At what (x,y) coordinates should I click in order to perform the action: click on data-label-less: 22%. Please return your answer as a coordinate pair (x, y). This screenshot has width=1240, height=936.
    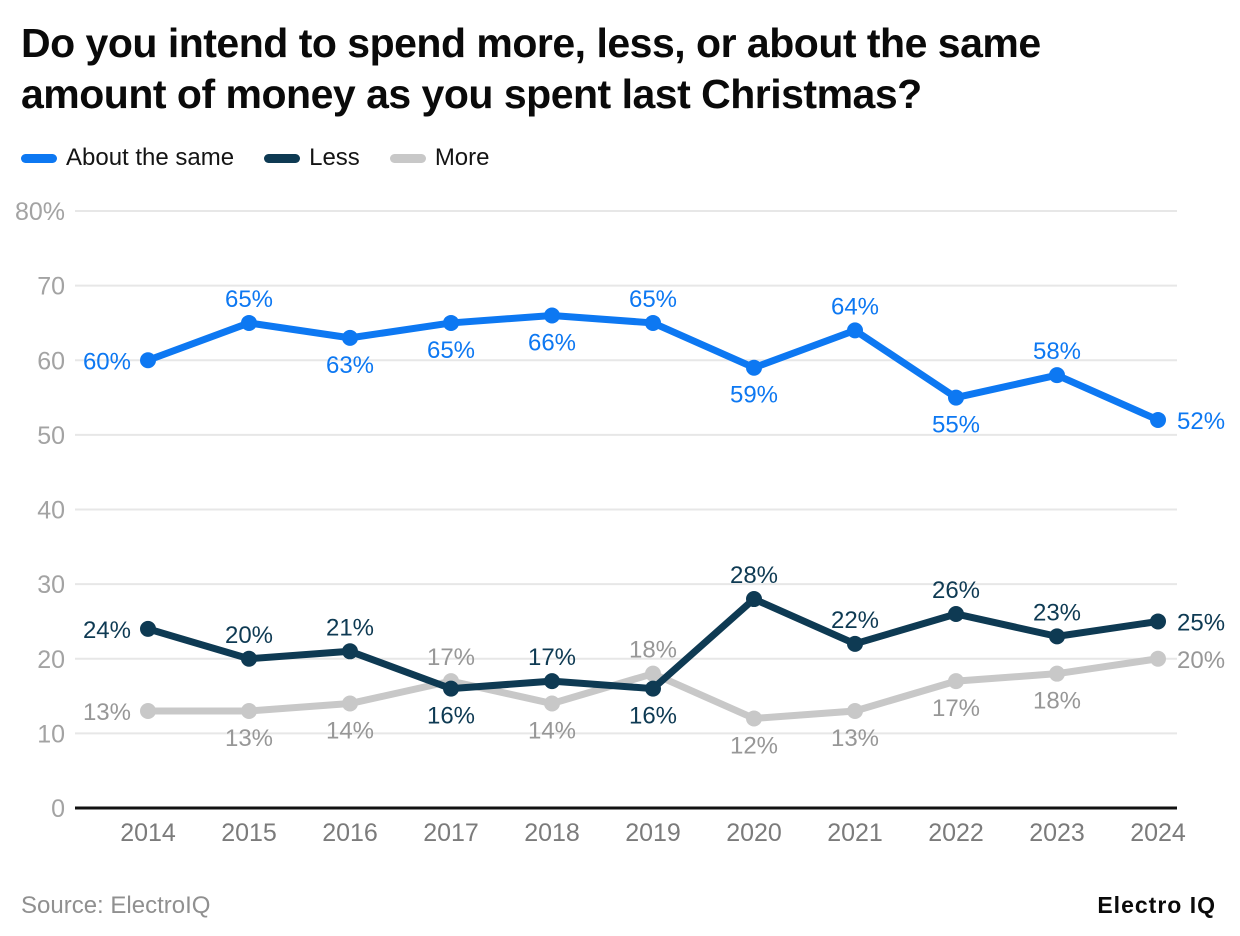
    Looking at the image, I should click on (855, 620).